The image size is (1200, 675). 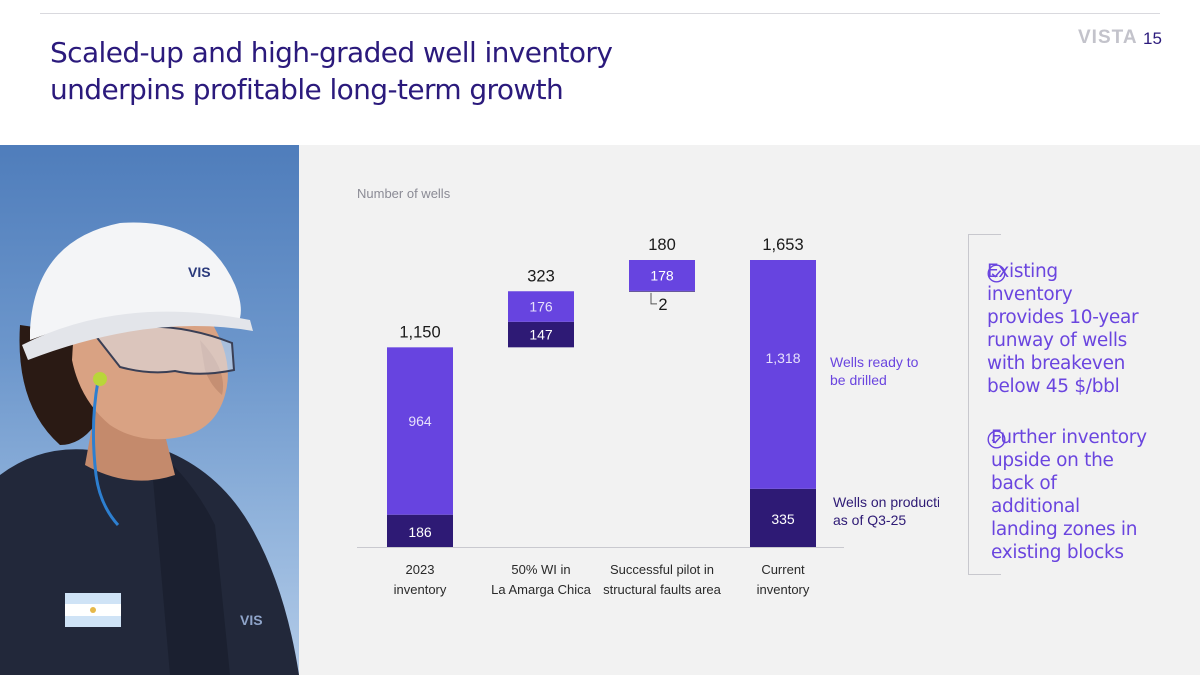 I want to click on bullets-bracket, so click(x=984, y=404).